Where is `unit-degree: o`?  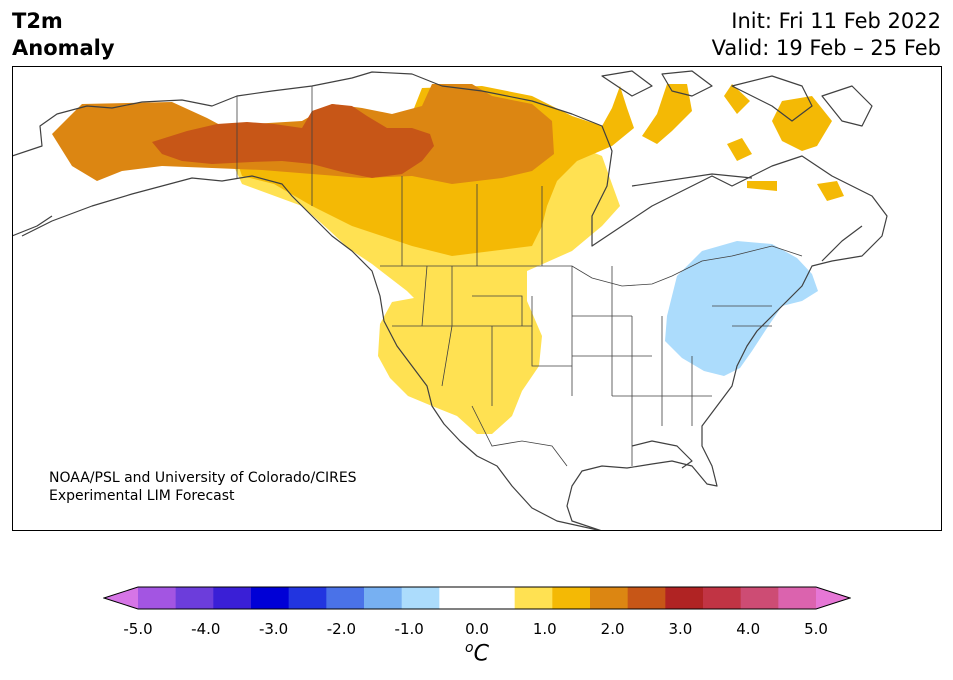
unit-degree: o is located at coordinates (469, 648).